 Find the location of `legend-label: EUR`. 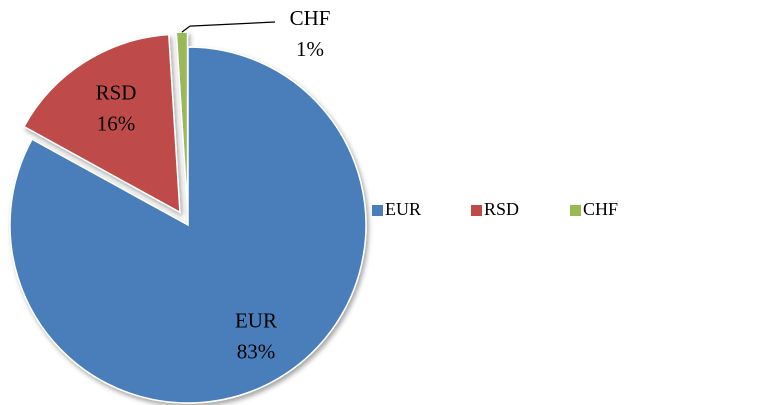

legend-label: EUR is located at coordinates (403, 209).